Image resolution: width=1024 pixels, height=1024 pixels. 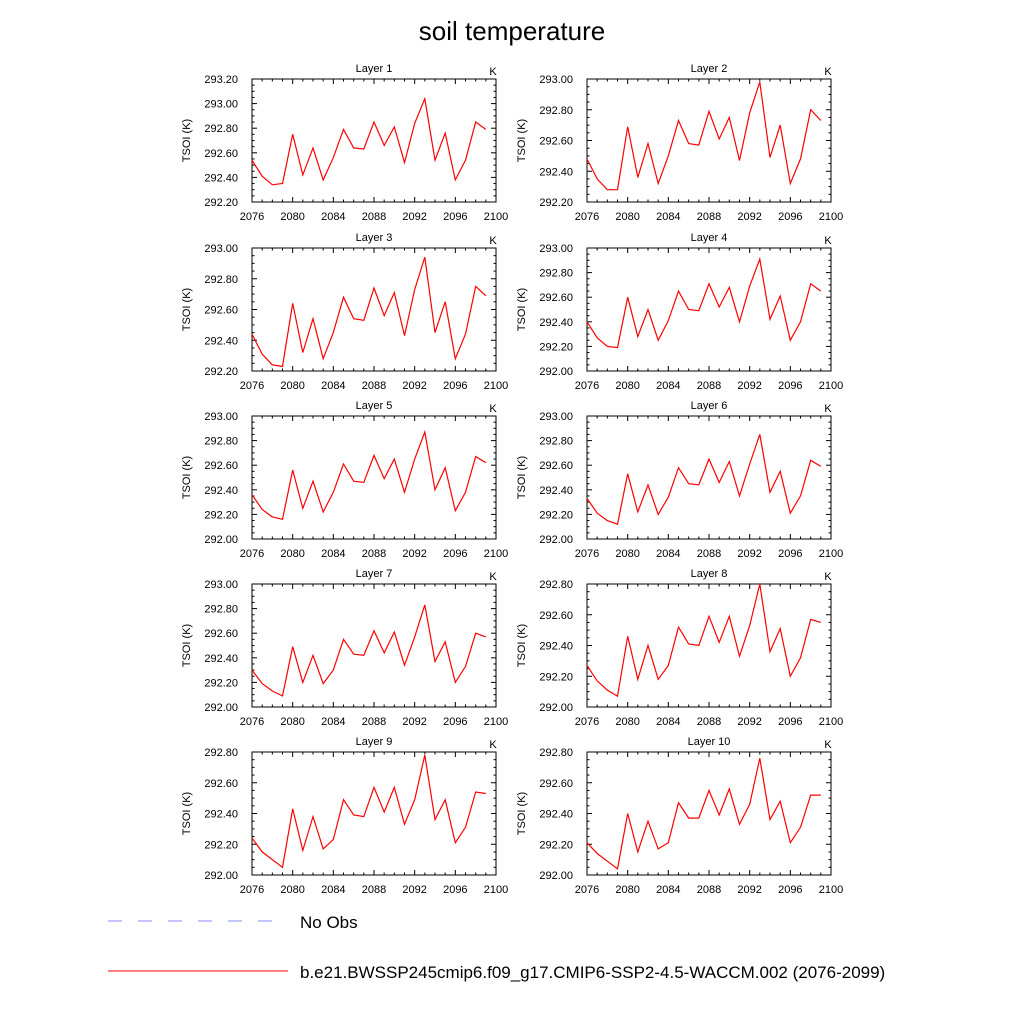 What do you see at coordinates (709, 406) in the screenshot?
I see `panel-title: Layer 6` at bounding box center [709, 406].